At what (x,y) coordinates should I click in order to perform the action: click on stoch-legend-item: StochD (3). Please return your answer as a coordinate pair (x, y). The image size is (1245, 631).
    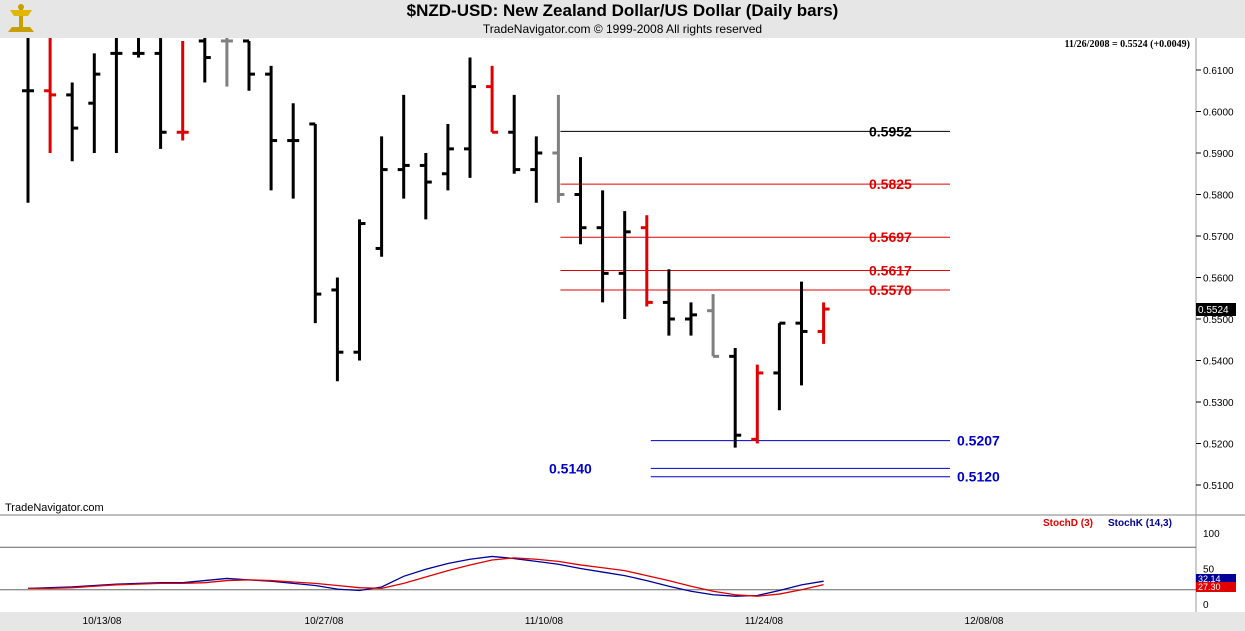
    Looking at the image, I should click on (1068, 523).